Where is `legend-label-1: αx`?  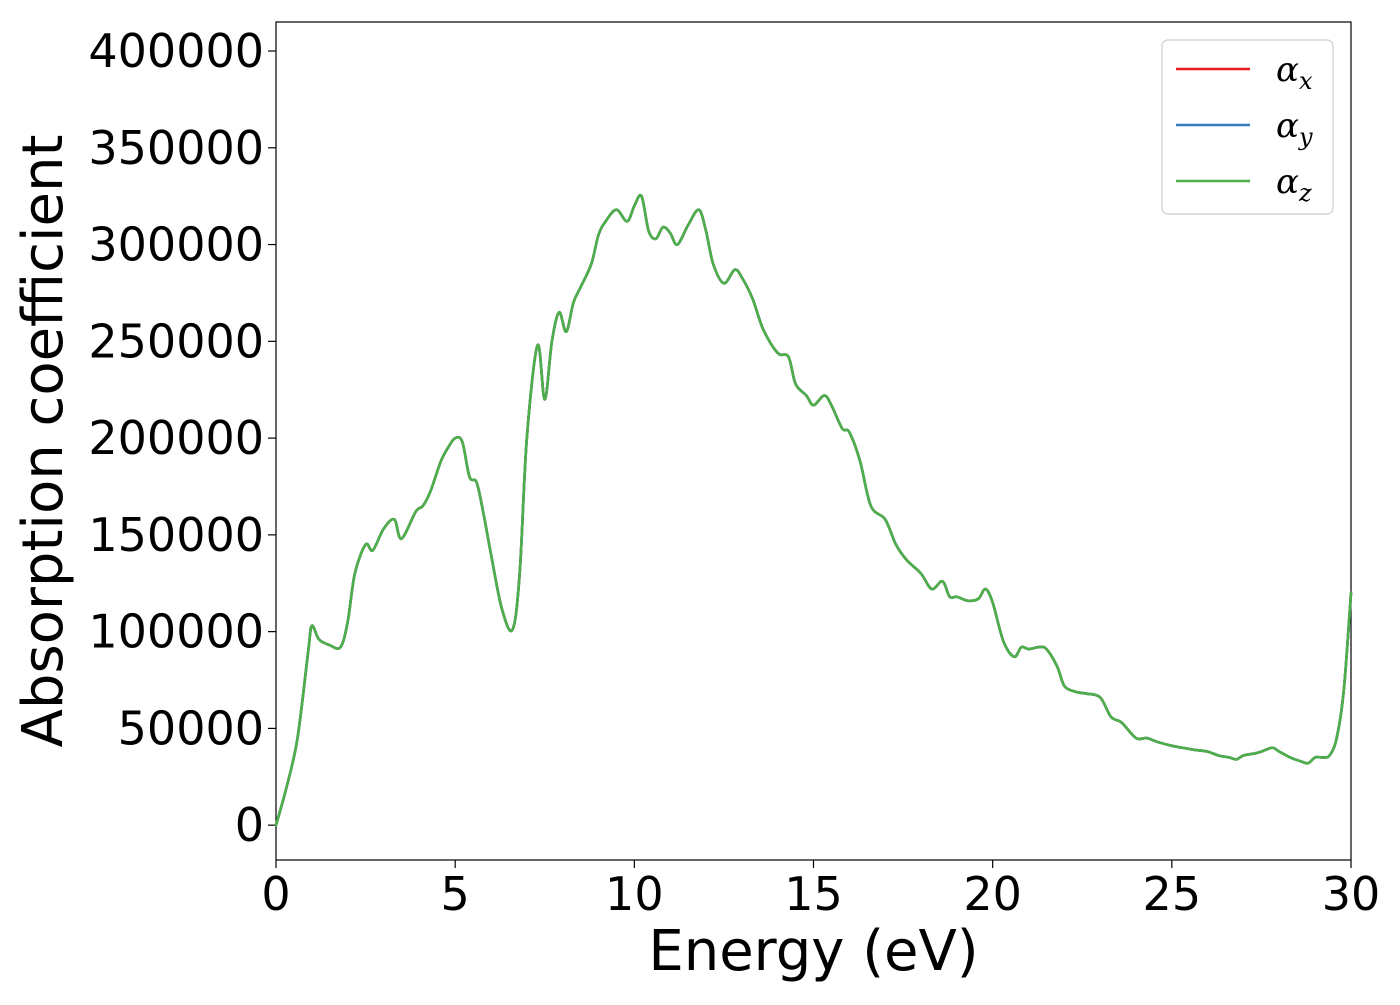
legend-label-1: αx is located at coordinates (1294, 72).